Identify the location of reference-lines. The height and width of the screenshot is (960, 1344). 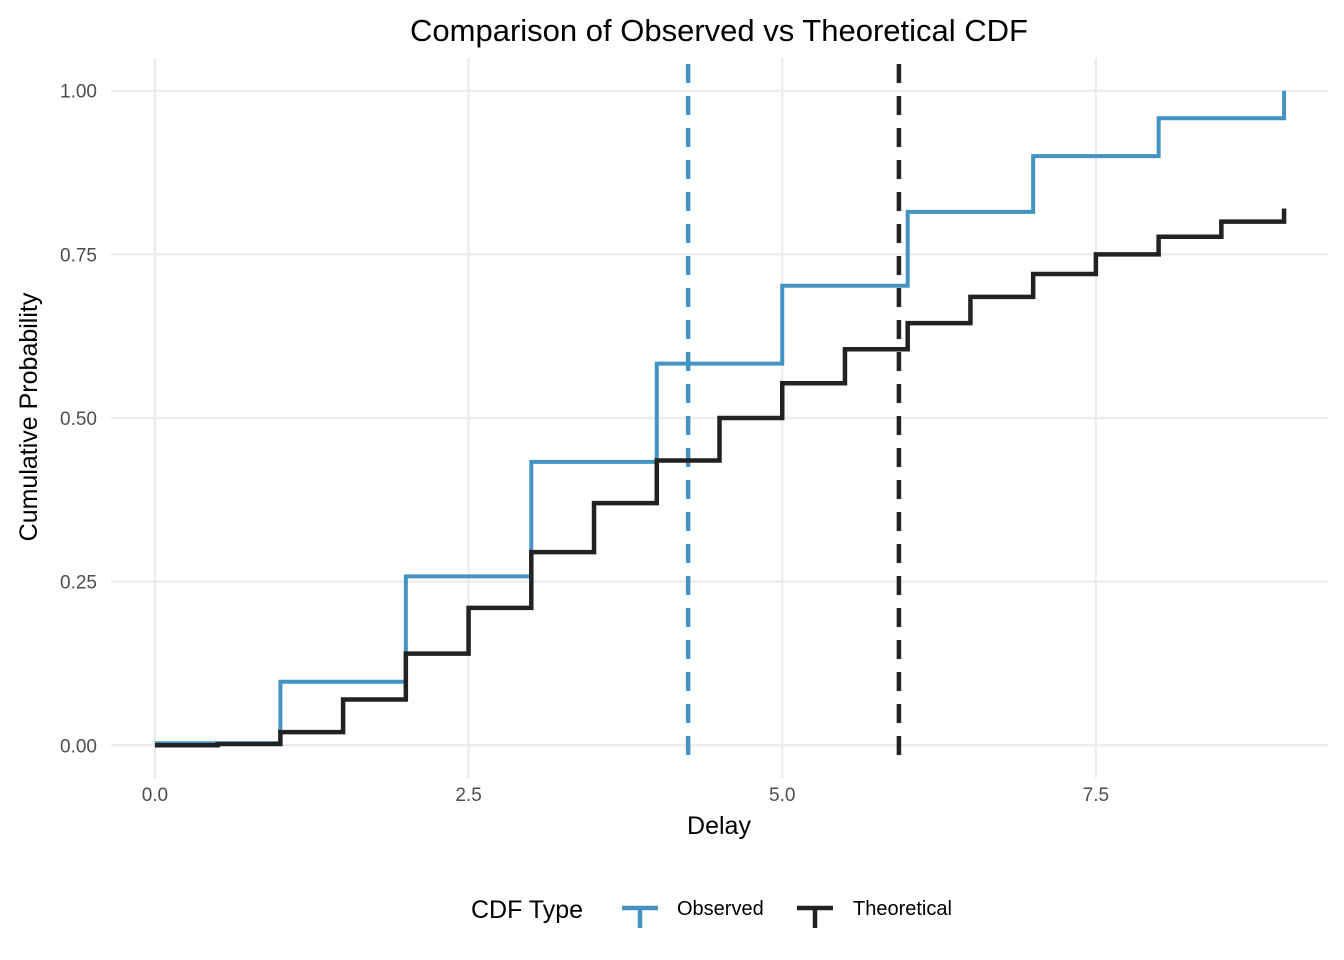
(793, 416).